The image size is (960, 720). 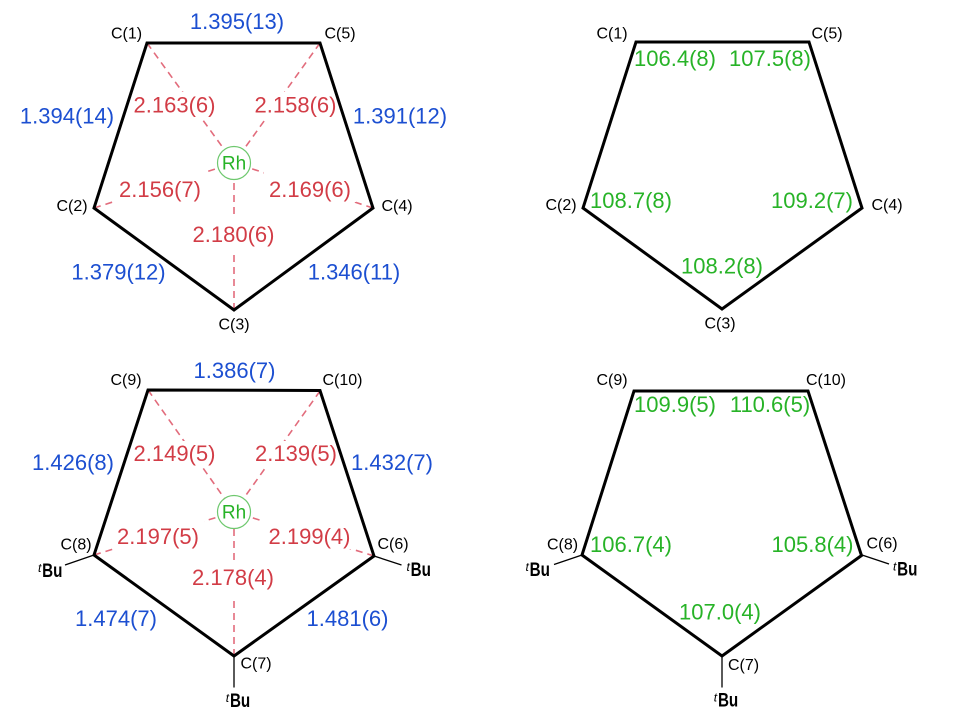 What do you see at coordinates (237, 21) in the screenshot?
I see `svg-text: 1.395(13)` at bounding box center [237, 21].